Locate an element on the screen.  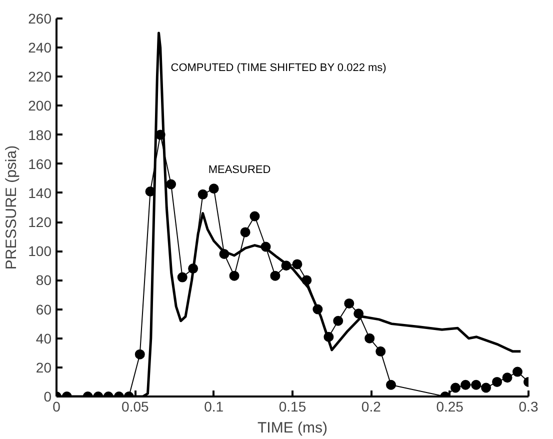
x-tick-label: 0.2 is located at coordinates (371, 406).